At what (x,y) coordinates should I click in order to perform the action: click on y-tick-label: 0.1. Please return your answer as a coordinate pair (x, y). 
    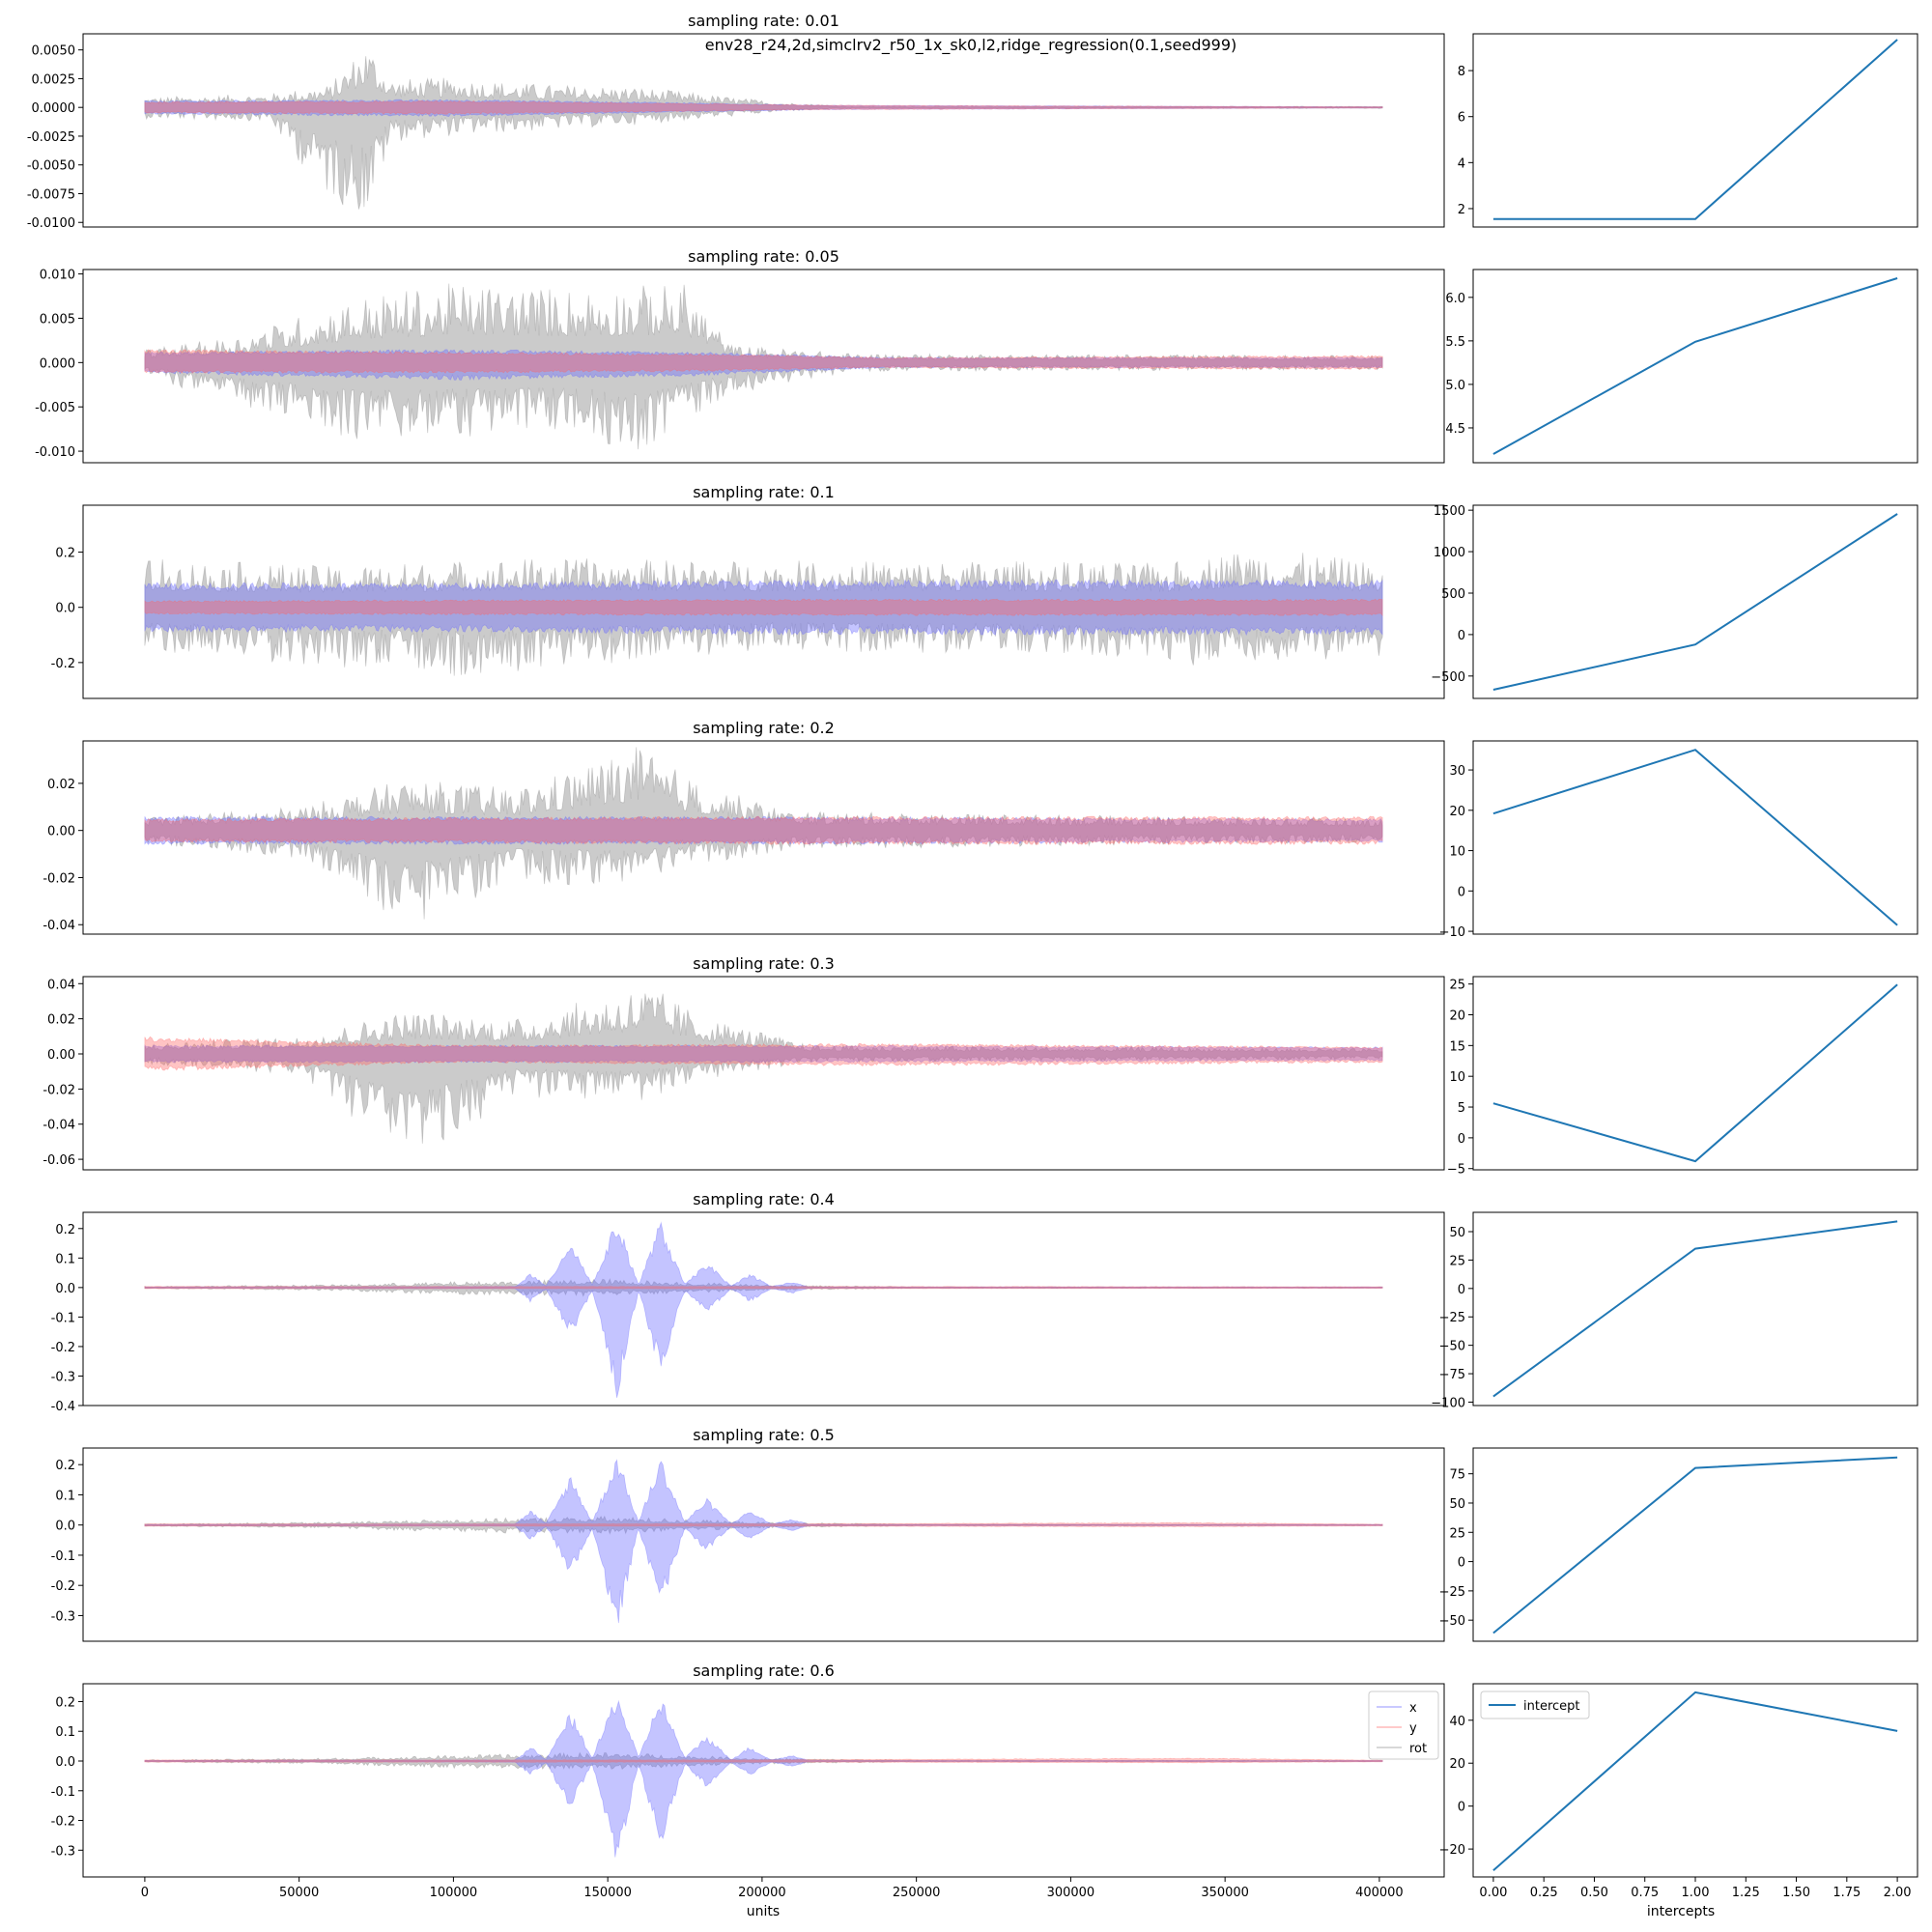
    Looking at the image, I should click on (65, 1259).